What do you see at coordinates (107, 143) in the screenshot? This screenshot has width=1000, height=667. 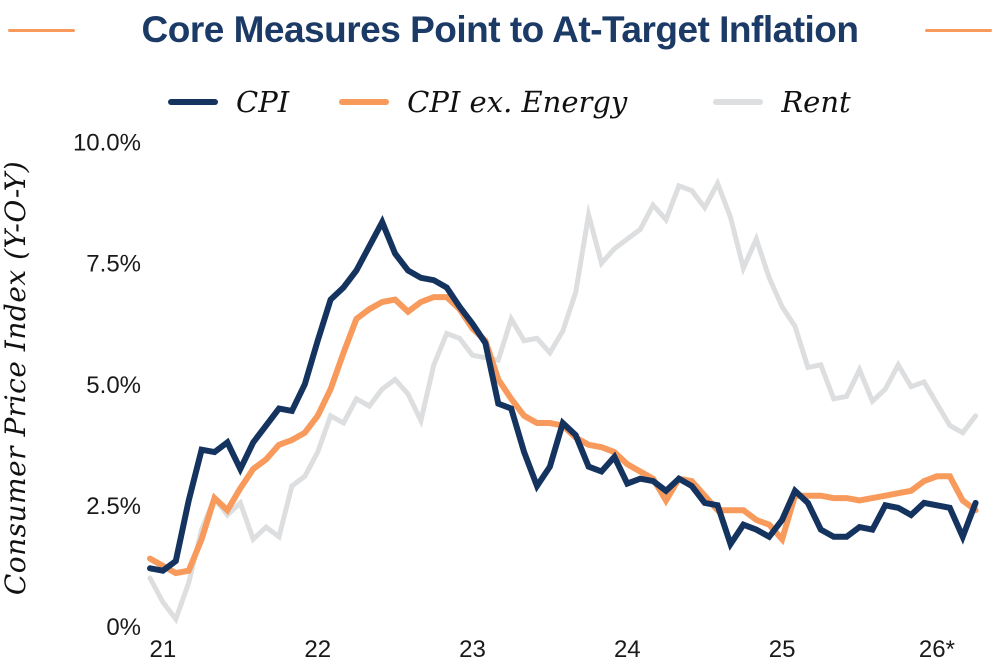 I see `y-tick-label: 10.0%` at bounding box center [107, 143].